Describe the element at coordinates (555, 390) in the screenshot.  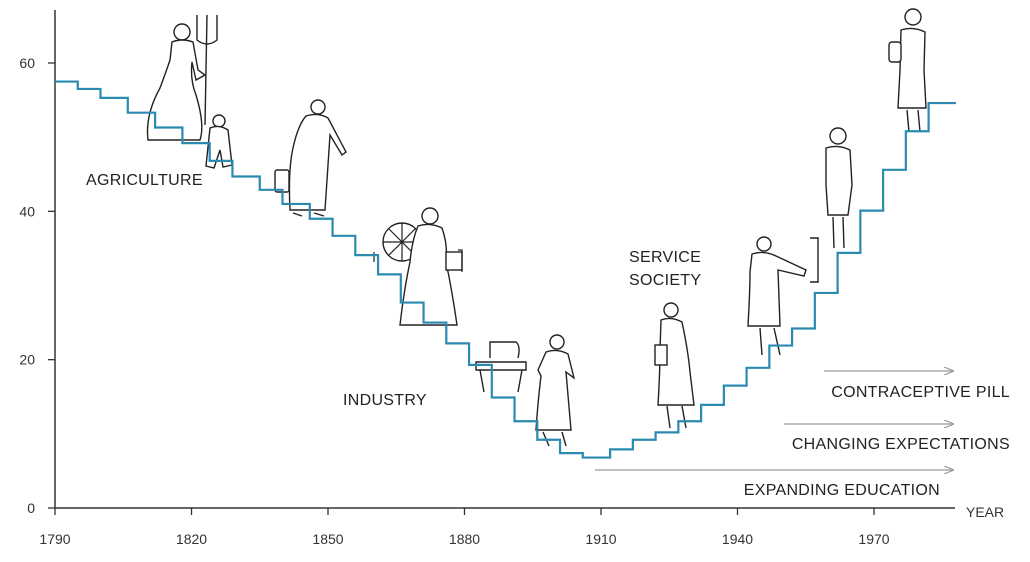
I see `factory-woman-illustration` at that location.